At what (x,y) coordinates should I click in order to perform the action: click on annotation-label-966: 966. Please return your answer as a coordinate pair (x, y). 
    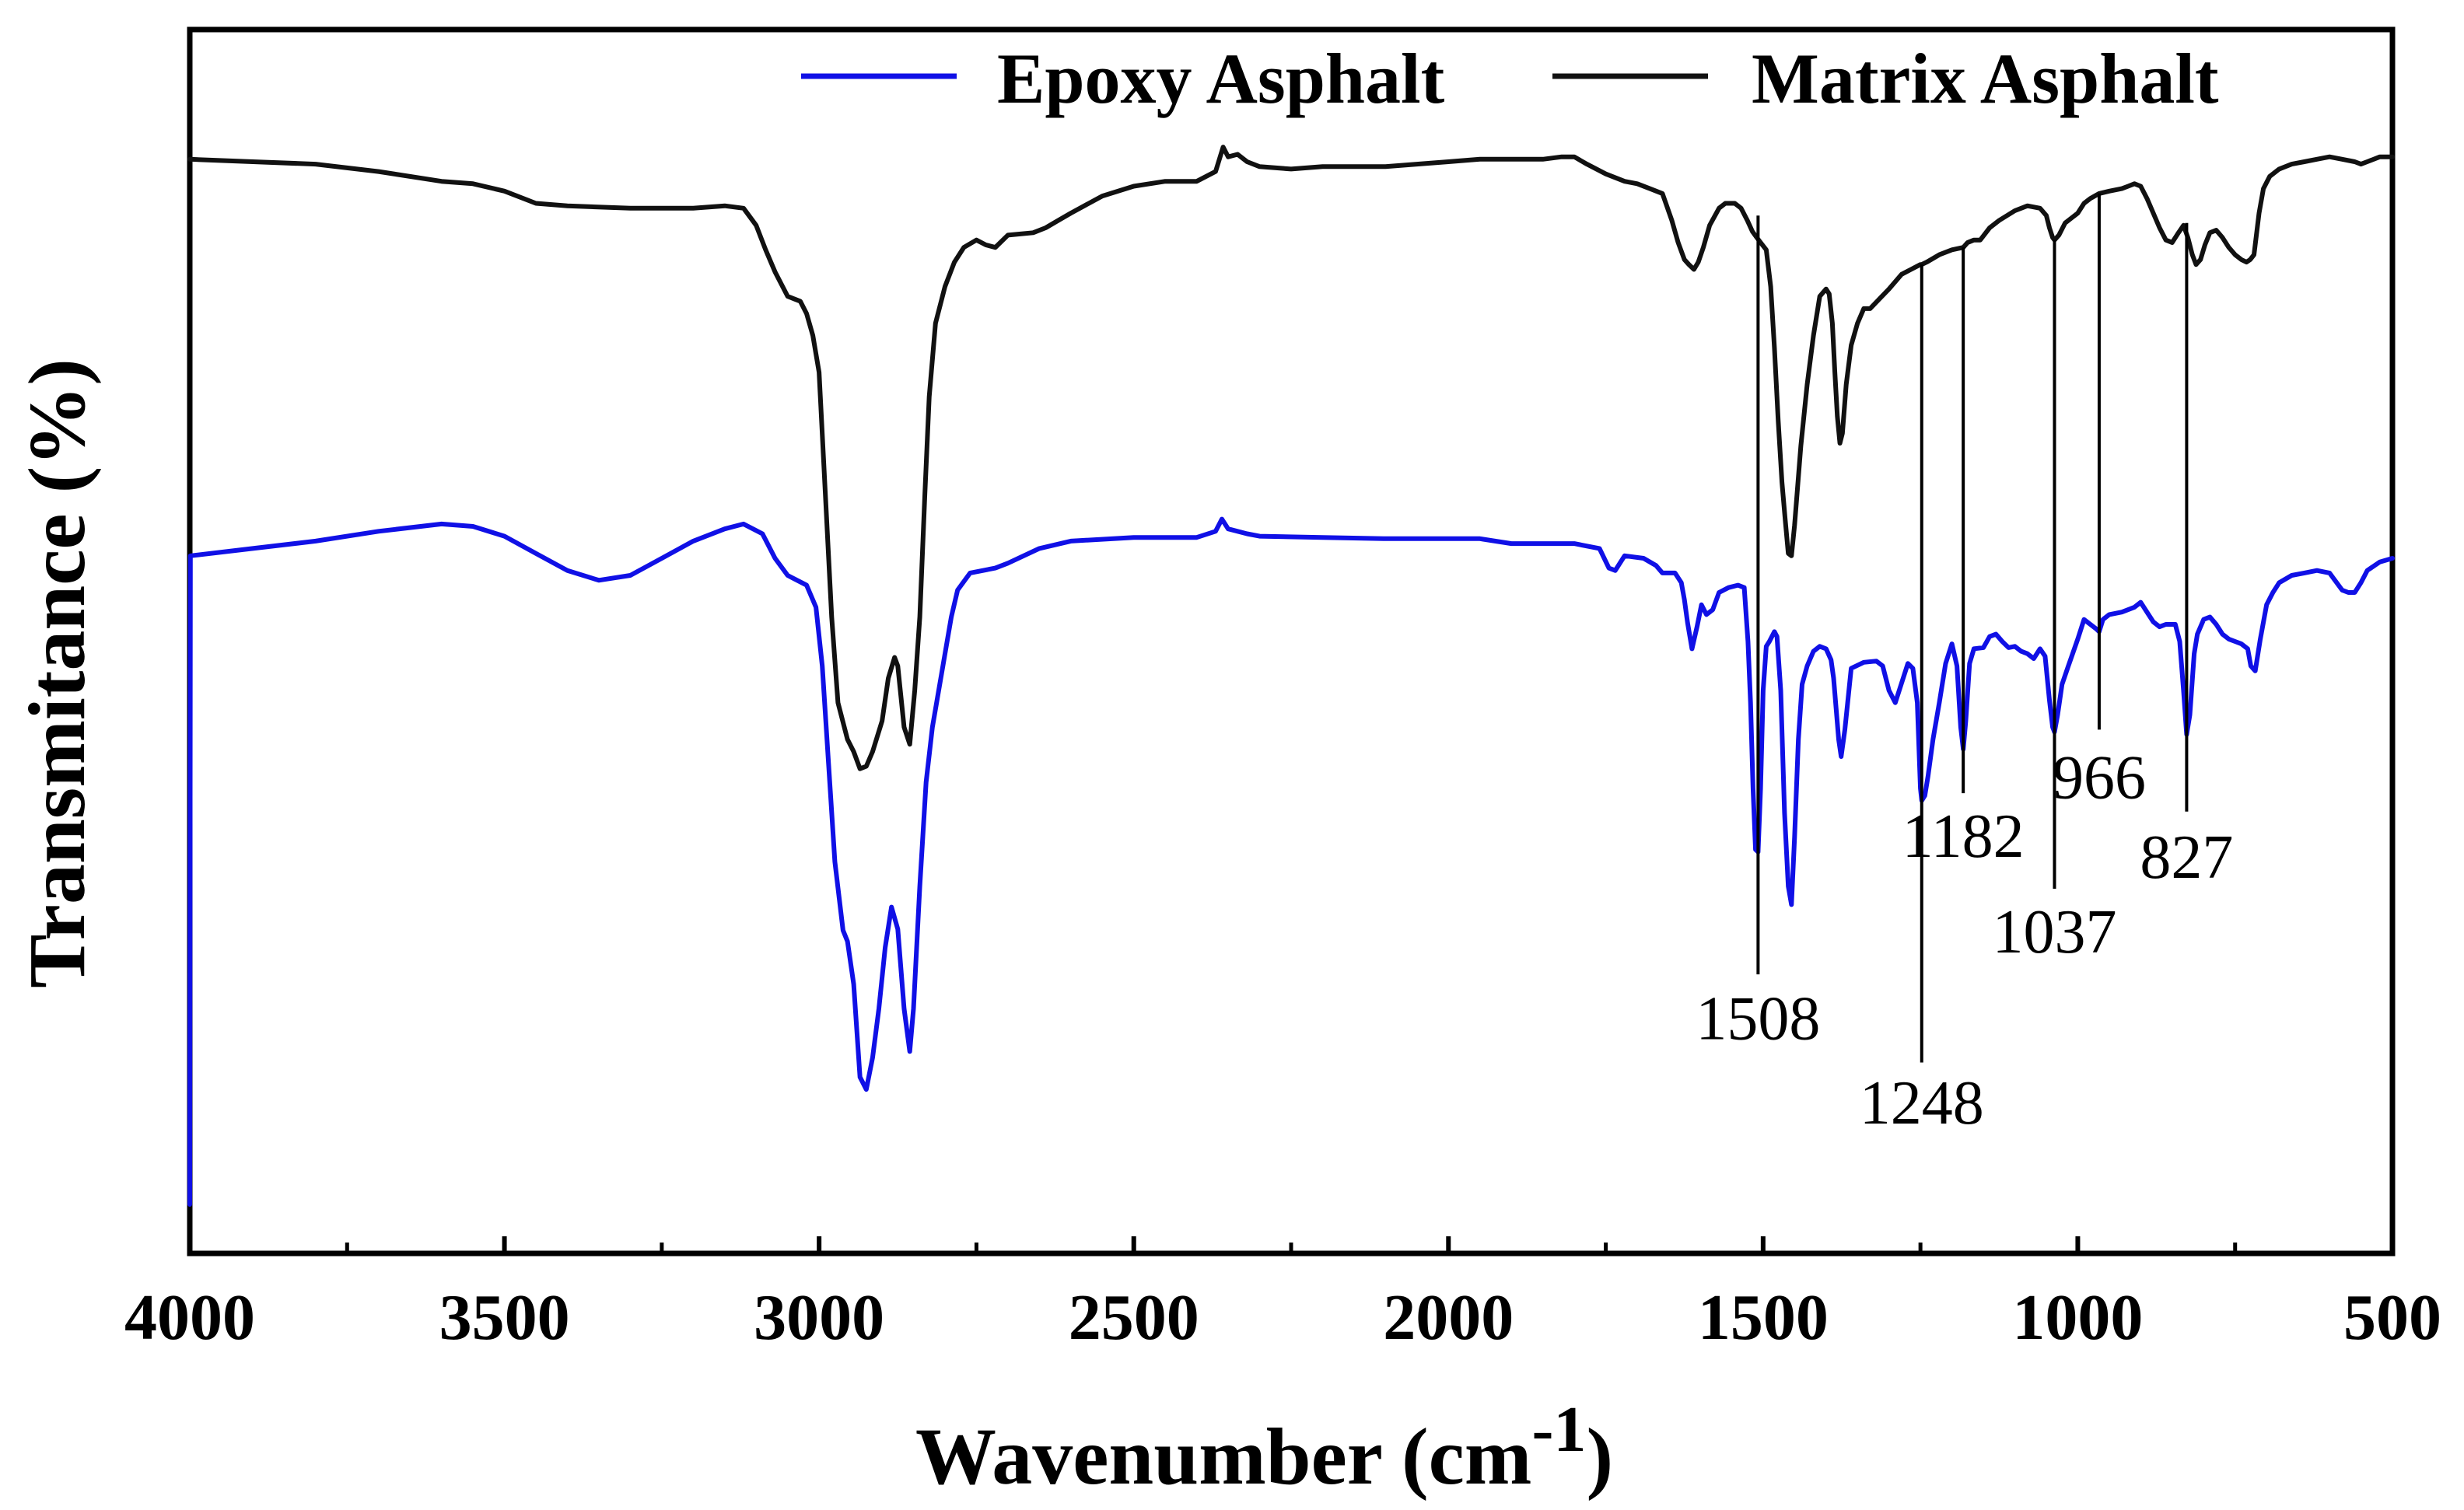
    Looking at the image, I should click on (2100, 777).